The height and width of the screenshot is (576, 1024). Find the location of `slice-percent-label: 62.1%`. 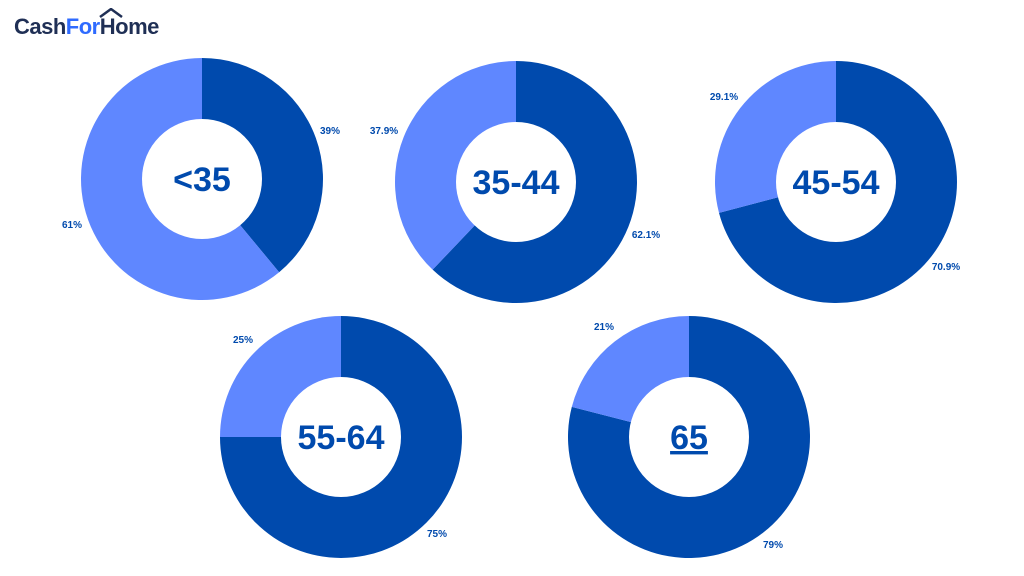

slice-percent-label: 62.1% is located at coordinates (646, 235).